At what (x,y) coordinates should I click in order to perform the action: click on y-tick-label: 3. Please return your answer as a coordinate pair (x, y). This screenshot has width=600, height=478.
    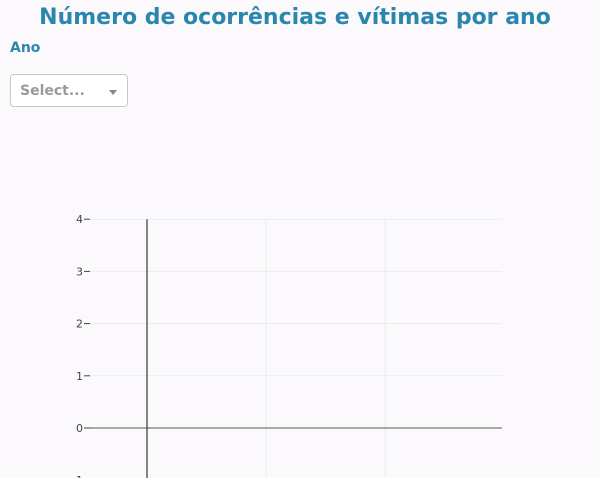
    Looking at the image, I should click on (79, 271).